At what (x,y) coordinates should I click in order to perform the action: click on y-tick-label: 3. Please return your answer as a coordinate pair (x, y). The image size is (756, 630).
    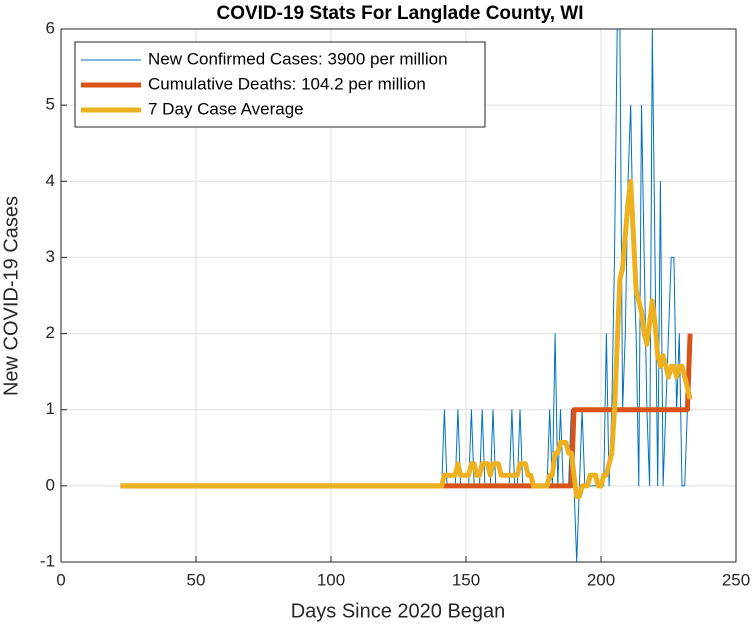
    Looking at the image, I should click on (50, 256).